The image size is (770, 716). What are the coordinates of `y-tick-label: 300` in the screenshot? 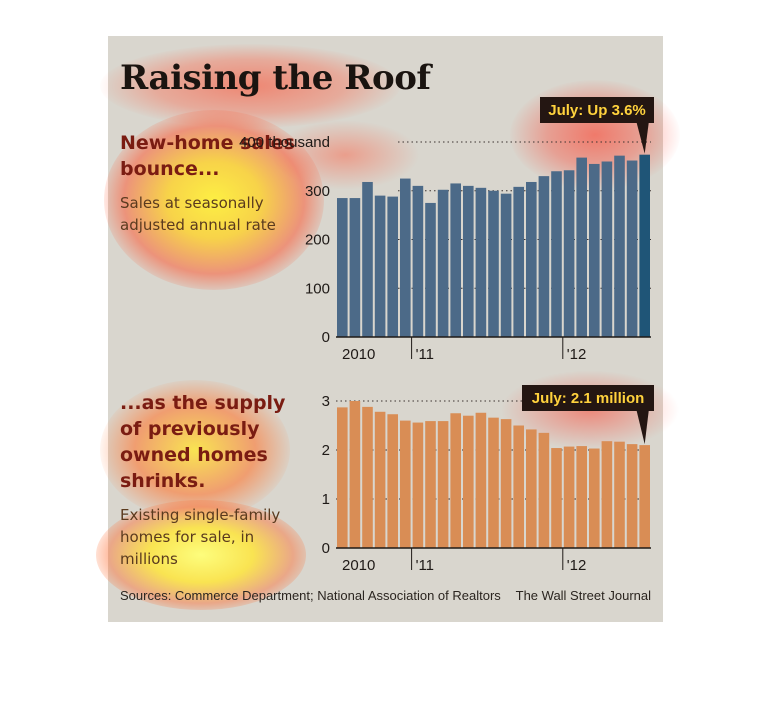 It's located at (317, 191).